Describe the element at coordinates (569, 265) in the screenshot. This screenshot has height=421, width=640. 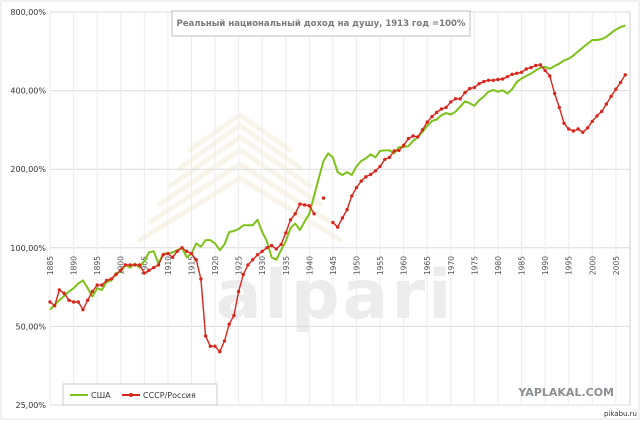
I see `x-tick-label: 1995` at that location.